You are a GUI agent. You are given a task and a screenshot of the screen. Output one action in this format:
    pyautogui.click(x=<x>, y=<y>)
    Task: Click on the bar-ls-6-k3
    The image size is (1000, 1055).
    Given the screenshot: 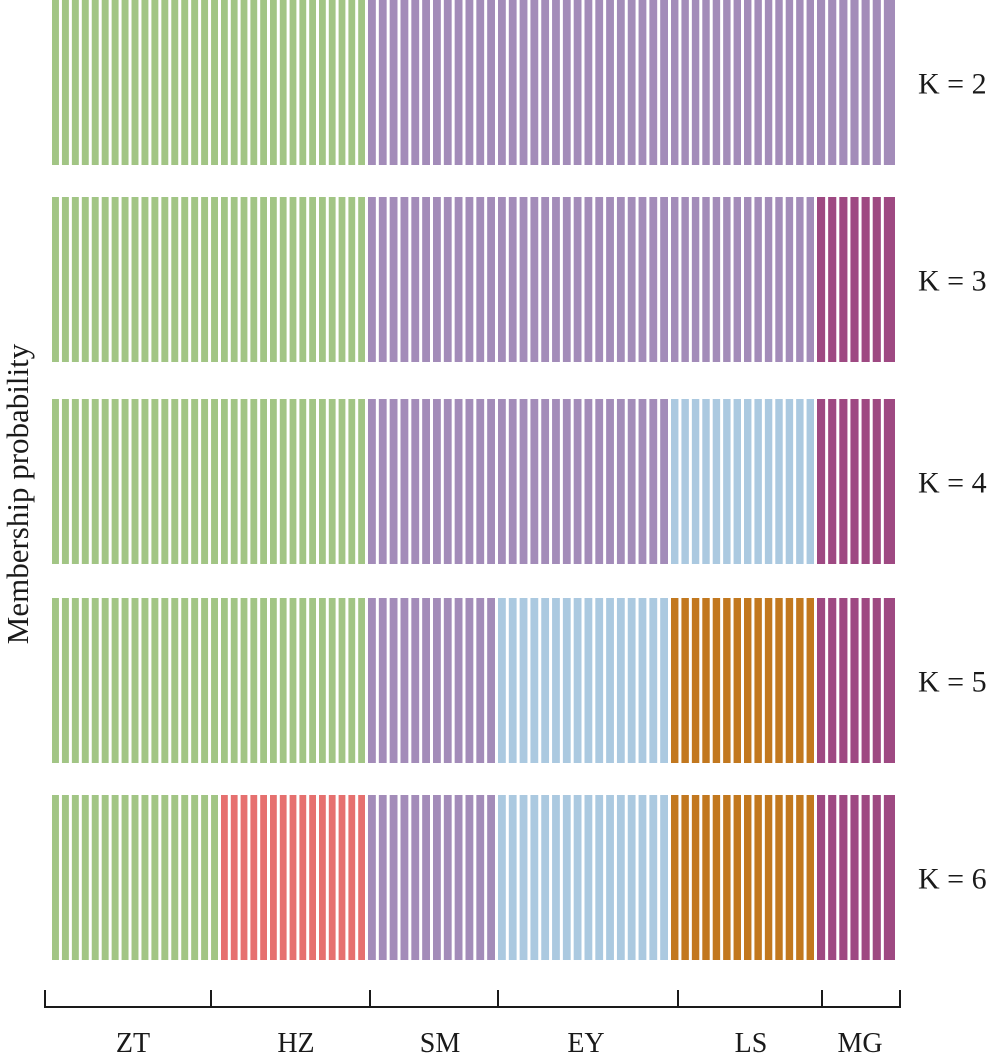 What is the action you would take?
    pyautogui.click(x=727, y=279)
    